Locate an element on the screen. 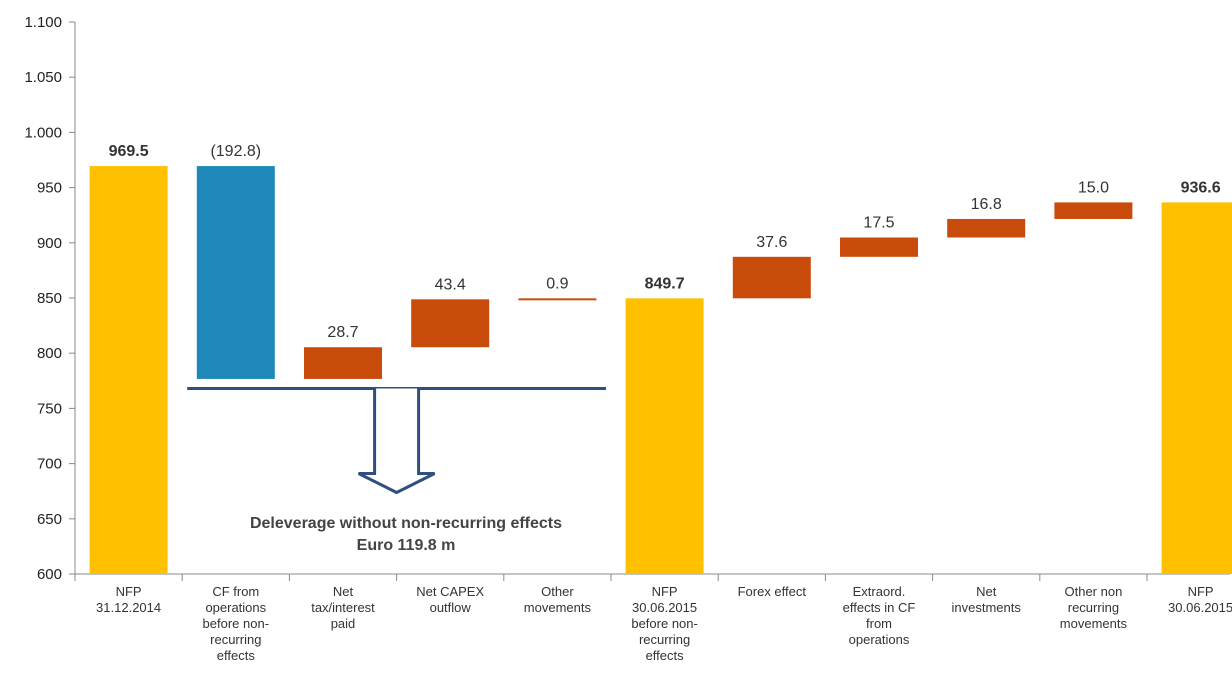 The width and height of the screenshot is (1232, 678). category-label: Other movements is located at coordinates (558, 599).